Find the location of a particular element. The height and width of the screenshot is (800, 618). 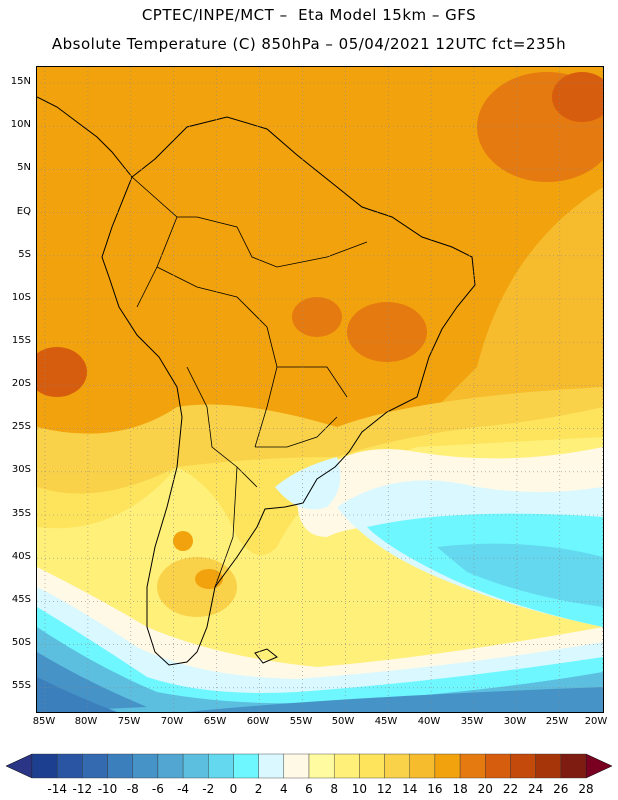

hot-andes is located at coordinates (183, 541).